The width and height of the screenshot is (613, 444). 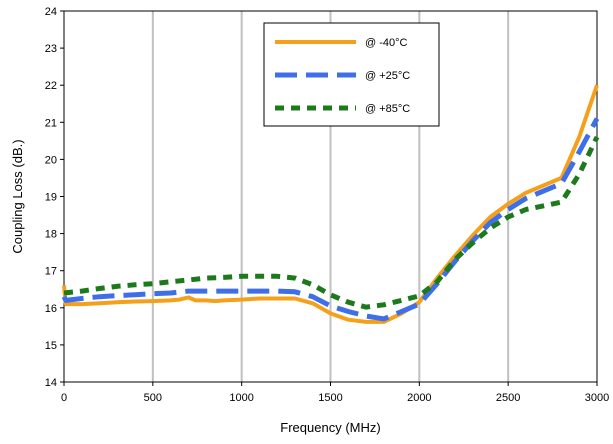 What do you see at coordinates (51, 198) in the screenshot?
I see `y-tick-label: 19` at bounding box center [51, 198].